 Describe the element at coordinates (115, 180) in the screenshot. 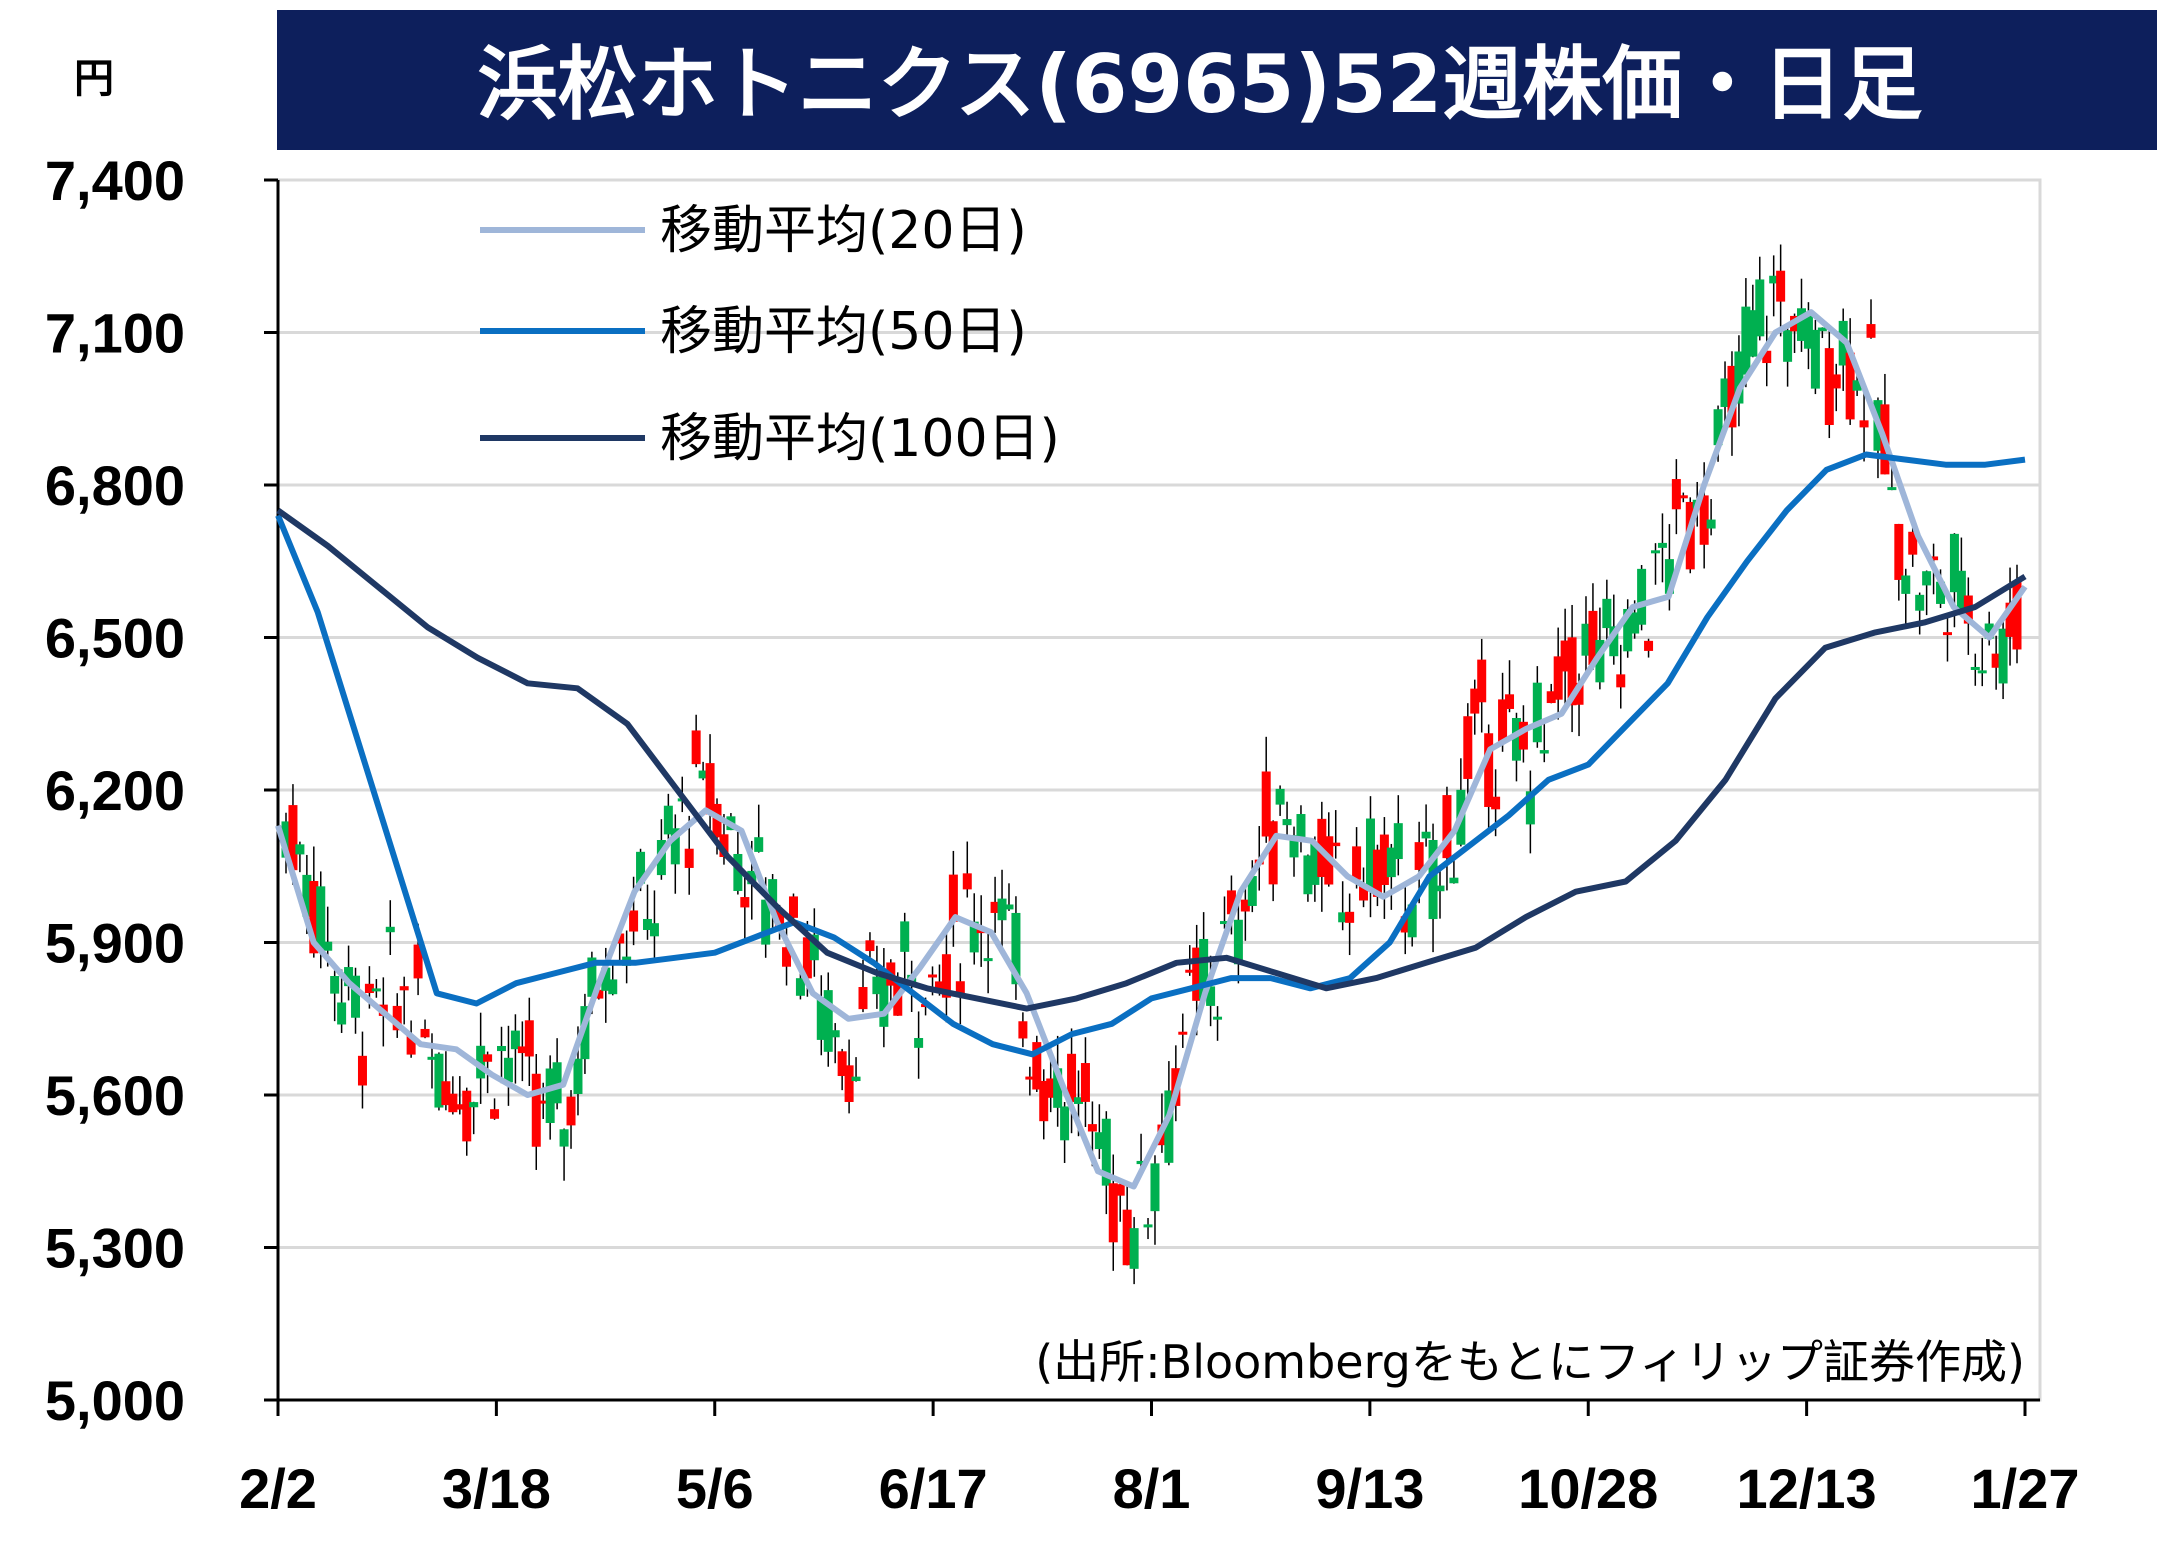

I see `y-tick-label: 7,400` at that location.